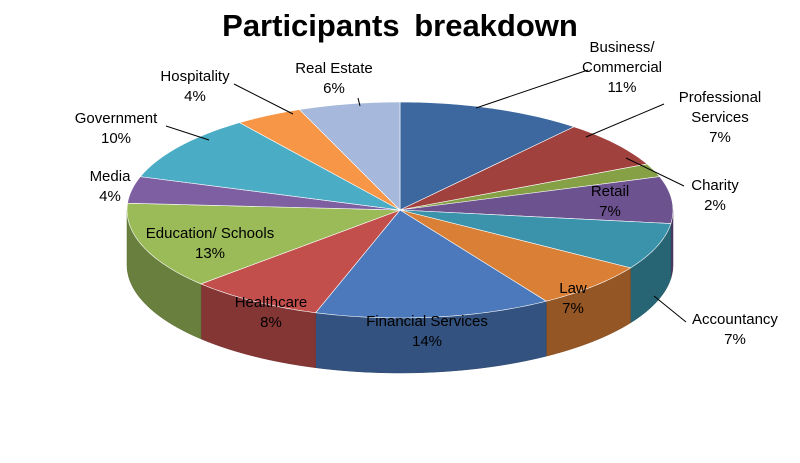 The height and width of the screenshot is (463, 800). What do you see at coordinates (116, 118) in the screenshot?
I see `data-label-name-11: Government` at bounding box center [116, 118].